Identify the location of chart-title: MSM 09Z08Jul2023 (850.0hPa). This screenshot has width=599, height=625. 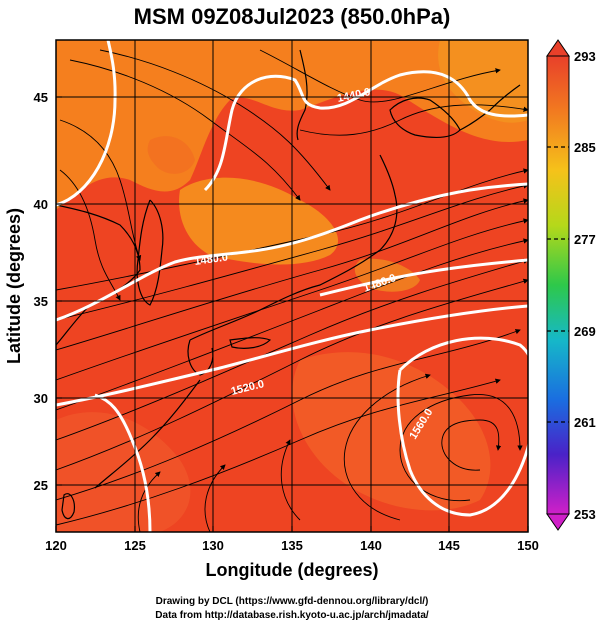
(292, 16).